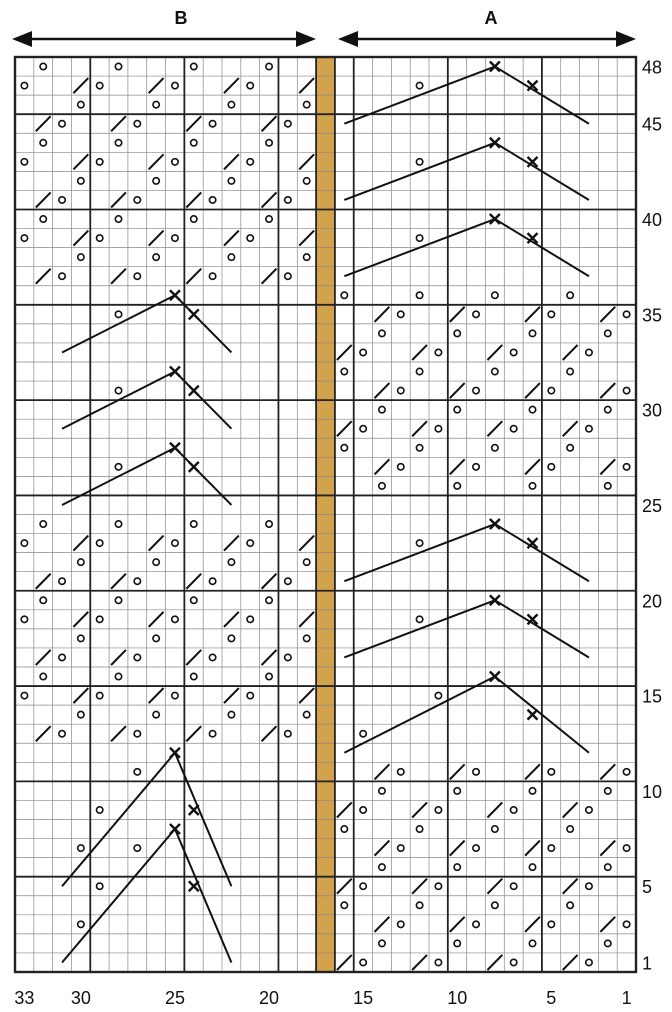 The height and width of the screenshot is (1012, 672). What do you see at coordinates (652, 315) in the screenshot?
I see `row-label: 35` at bounding box center [652, 315].